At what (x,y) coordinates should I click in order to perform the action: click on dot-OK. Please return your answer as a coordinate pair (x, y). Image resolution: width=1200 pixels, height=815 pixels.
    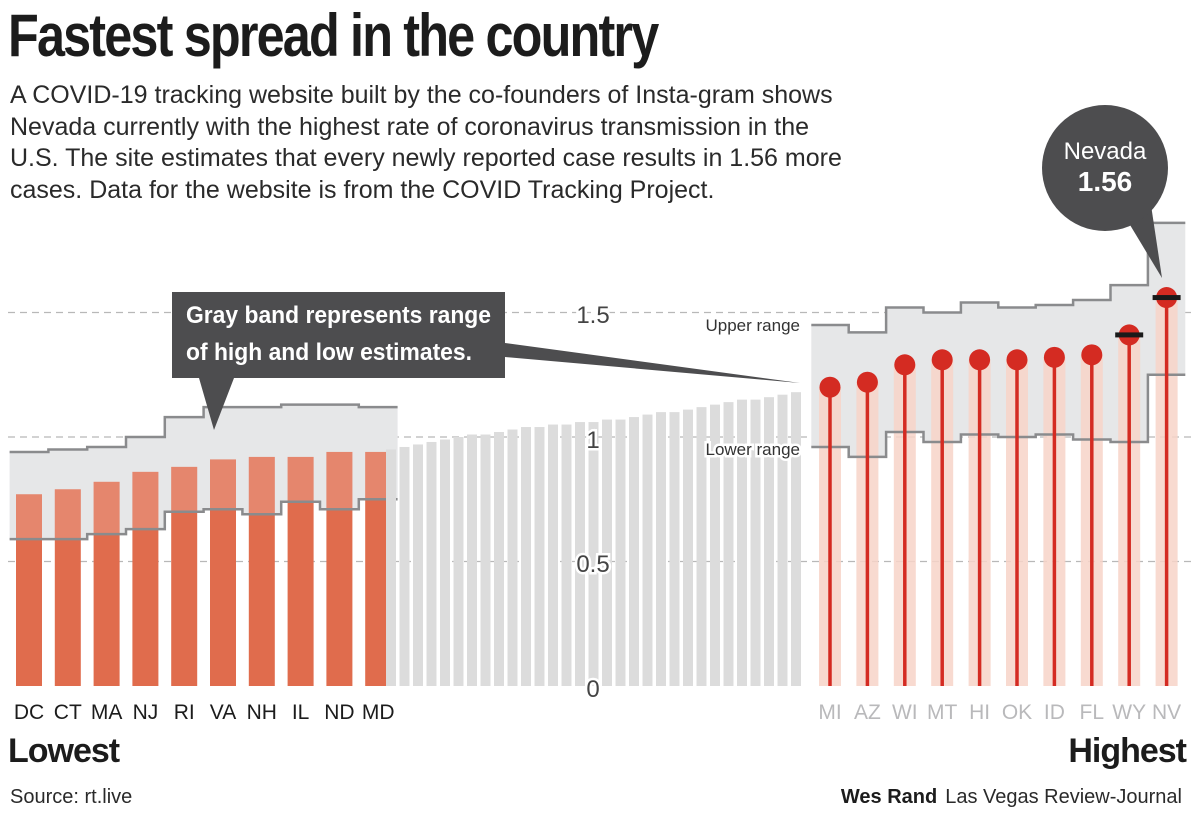
    Looking at the image, I should click on (1017, 360).